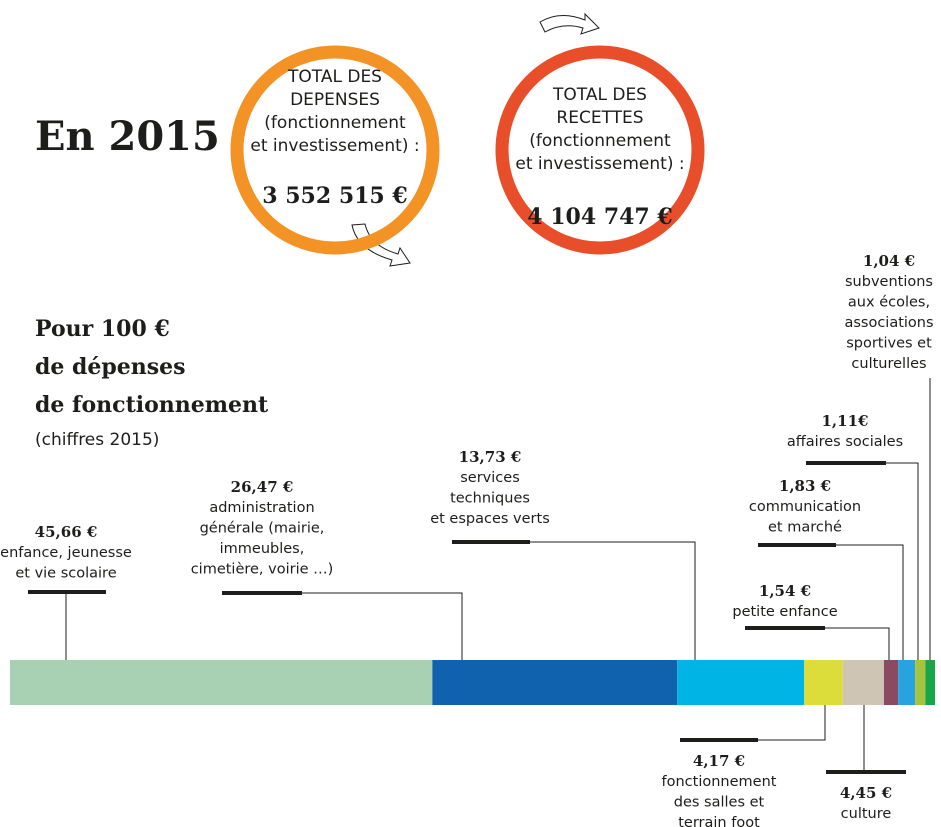  What do you see at coordinates (262, 487) in the screenshot?
I see `value-label: 26,47 €` at bounding box center [262, 487].